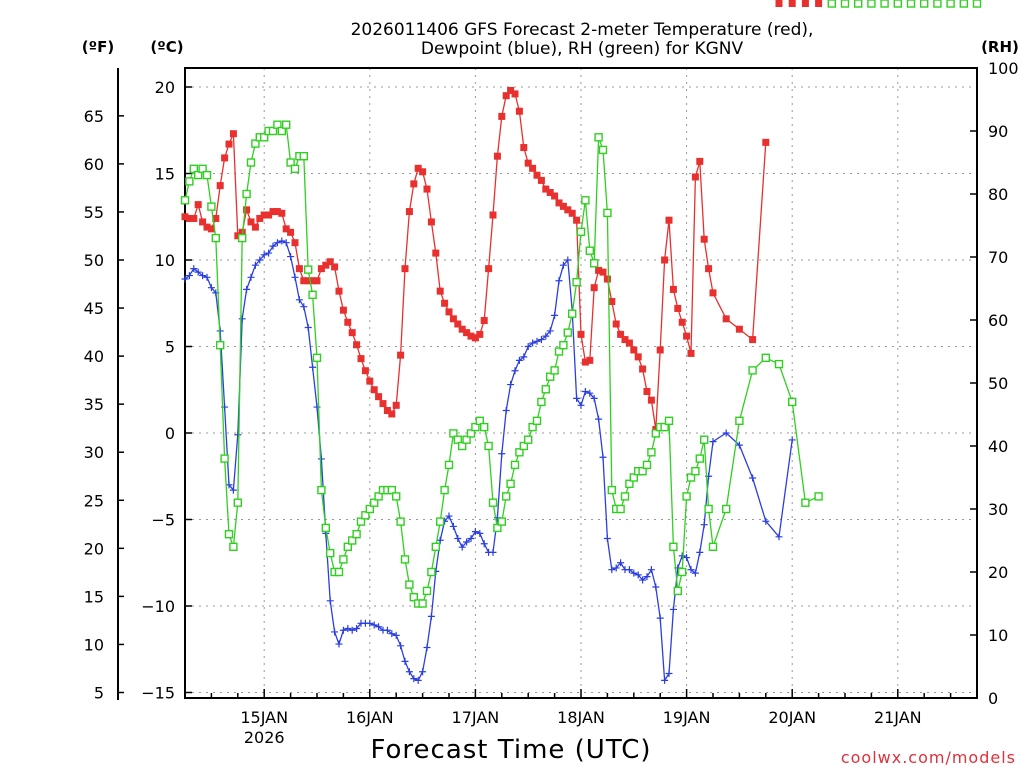 Image resolution: width=1024 pixels, height=768 pixels. I want to click on f-tick-label: 25, so click(94, 500).